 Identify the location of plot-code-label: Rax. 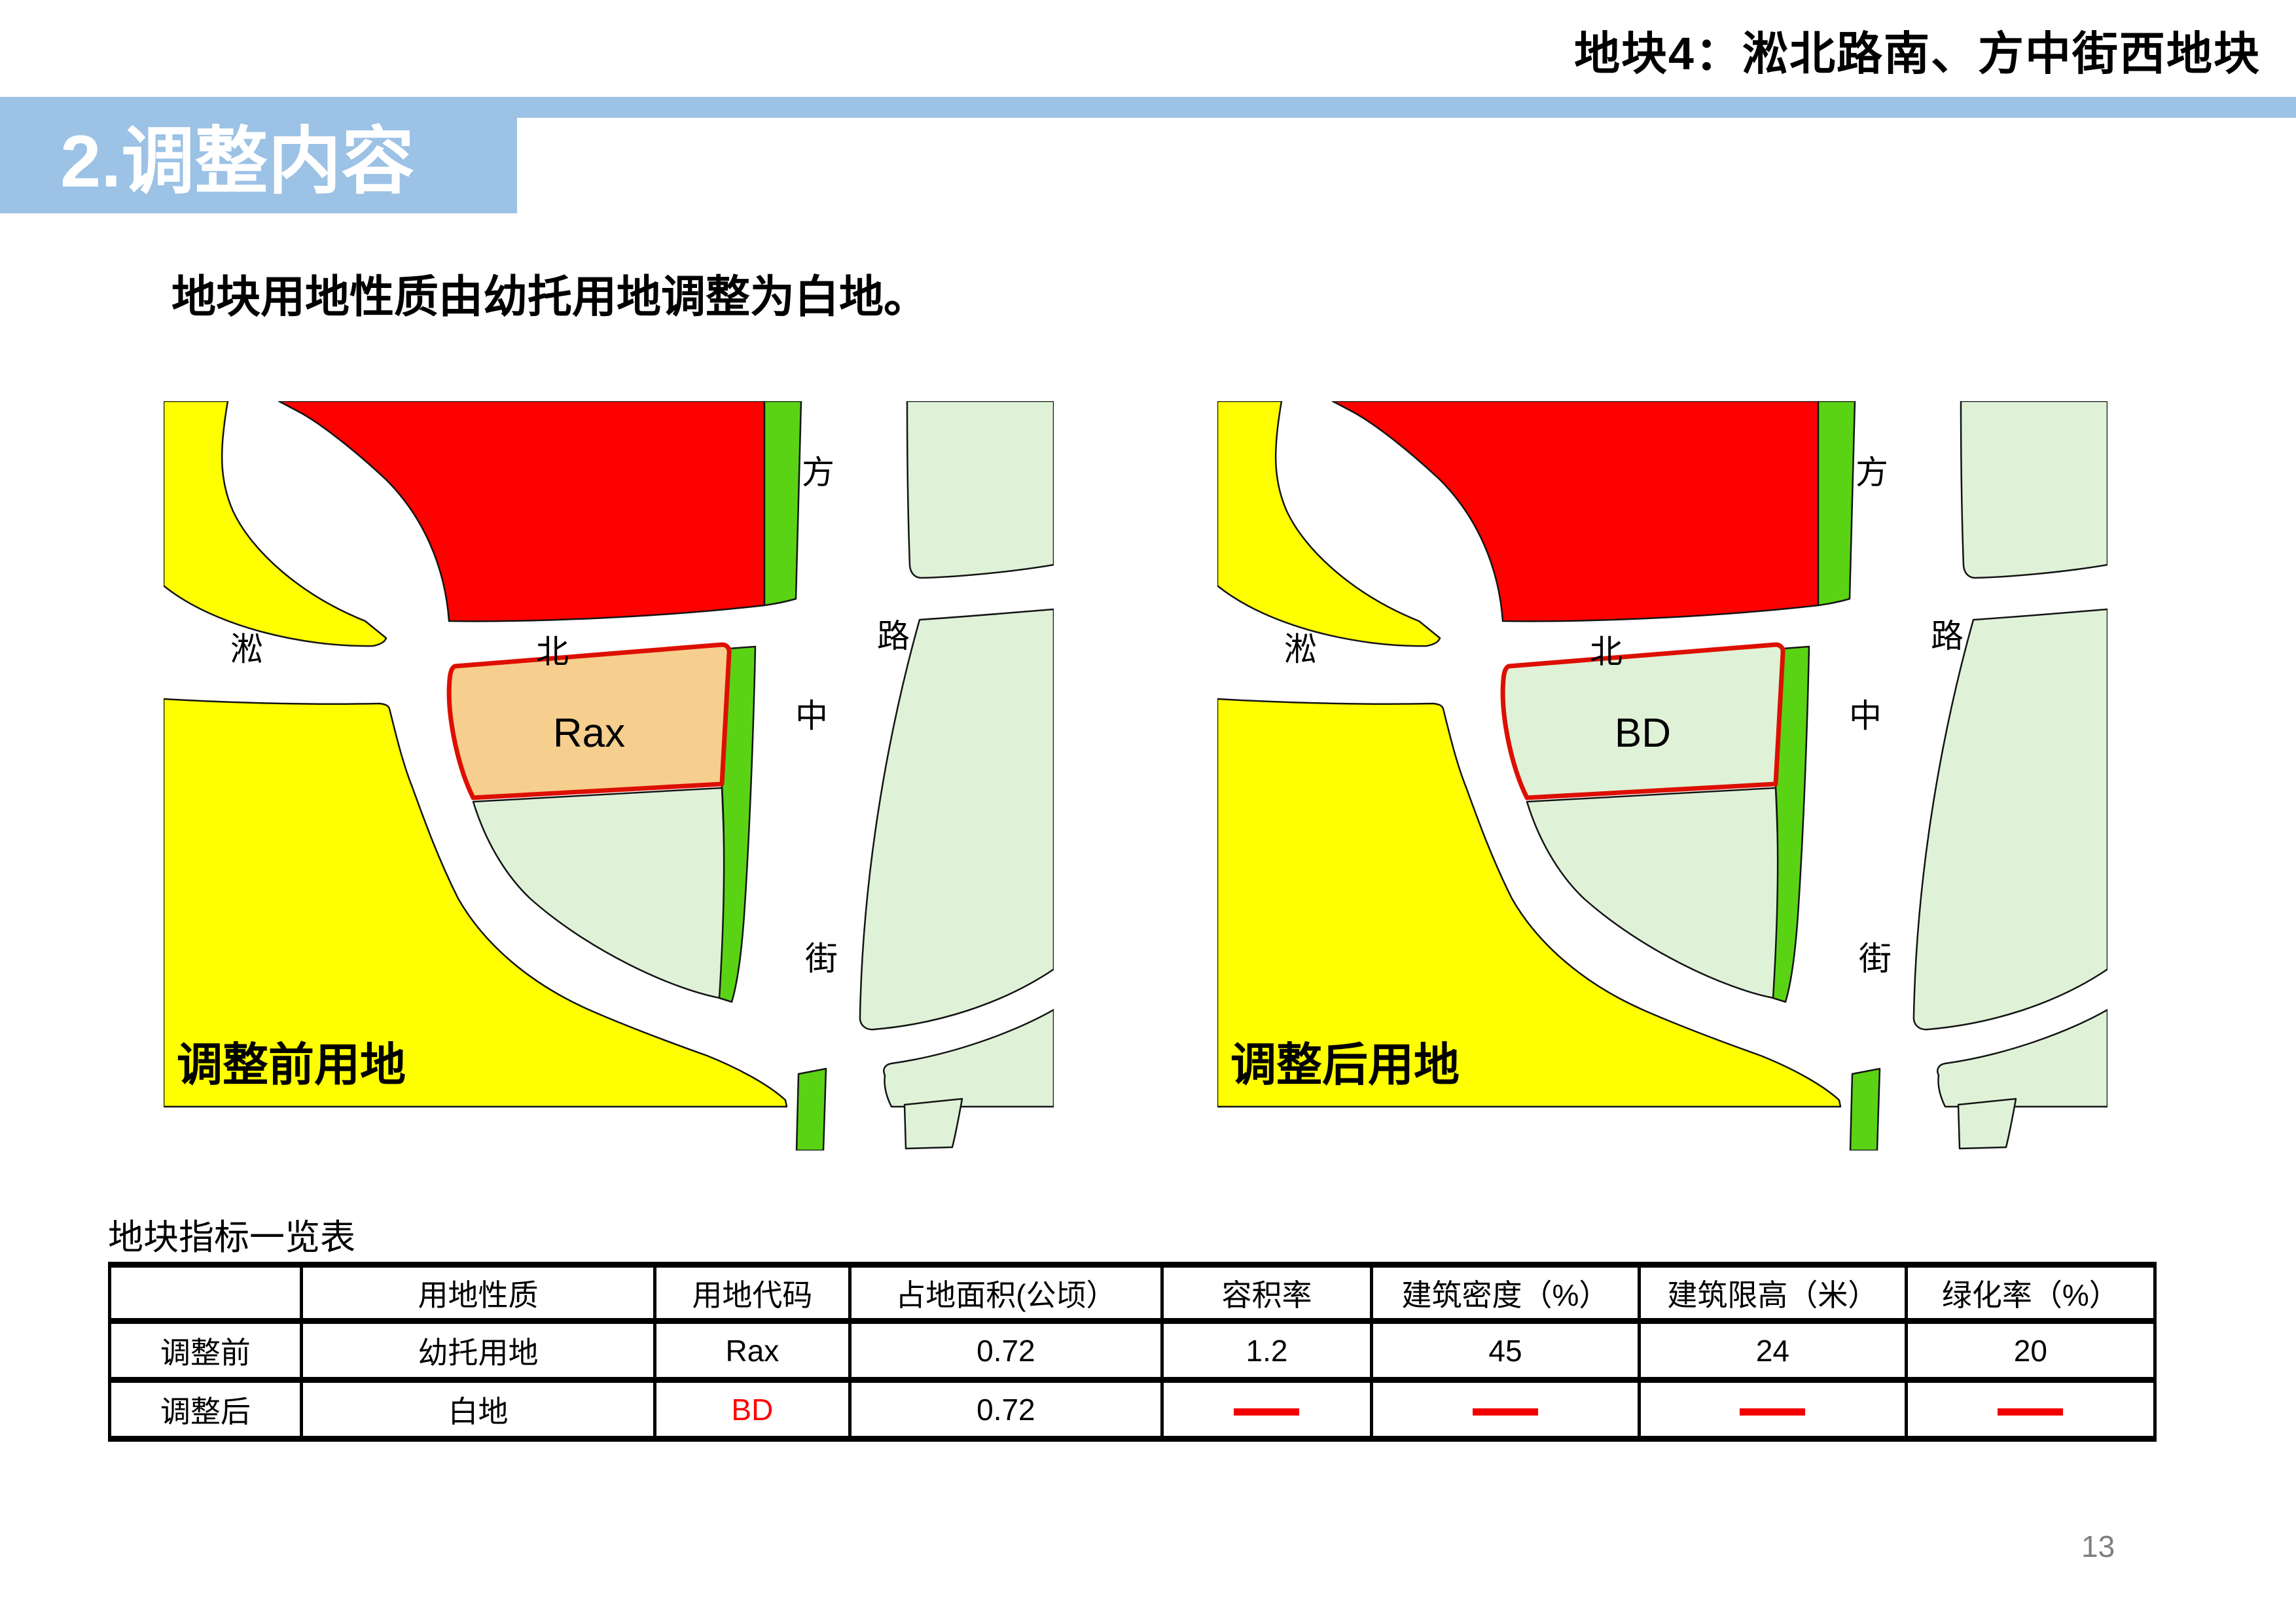
(589, 733).